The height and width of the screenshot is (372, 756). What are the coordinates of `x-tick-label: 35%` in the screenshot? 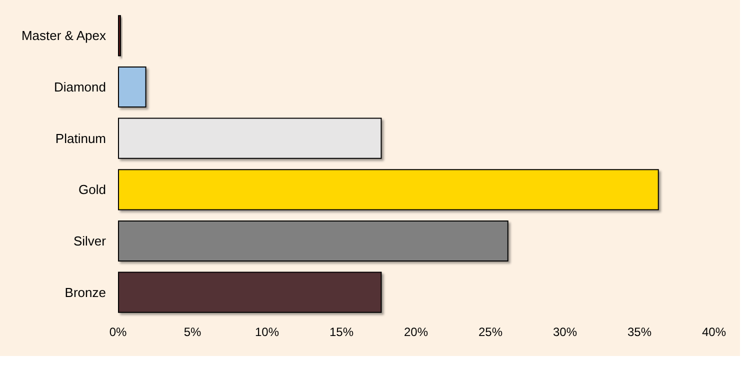 It's located at (639, 332).